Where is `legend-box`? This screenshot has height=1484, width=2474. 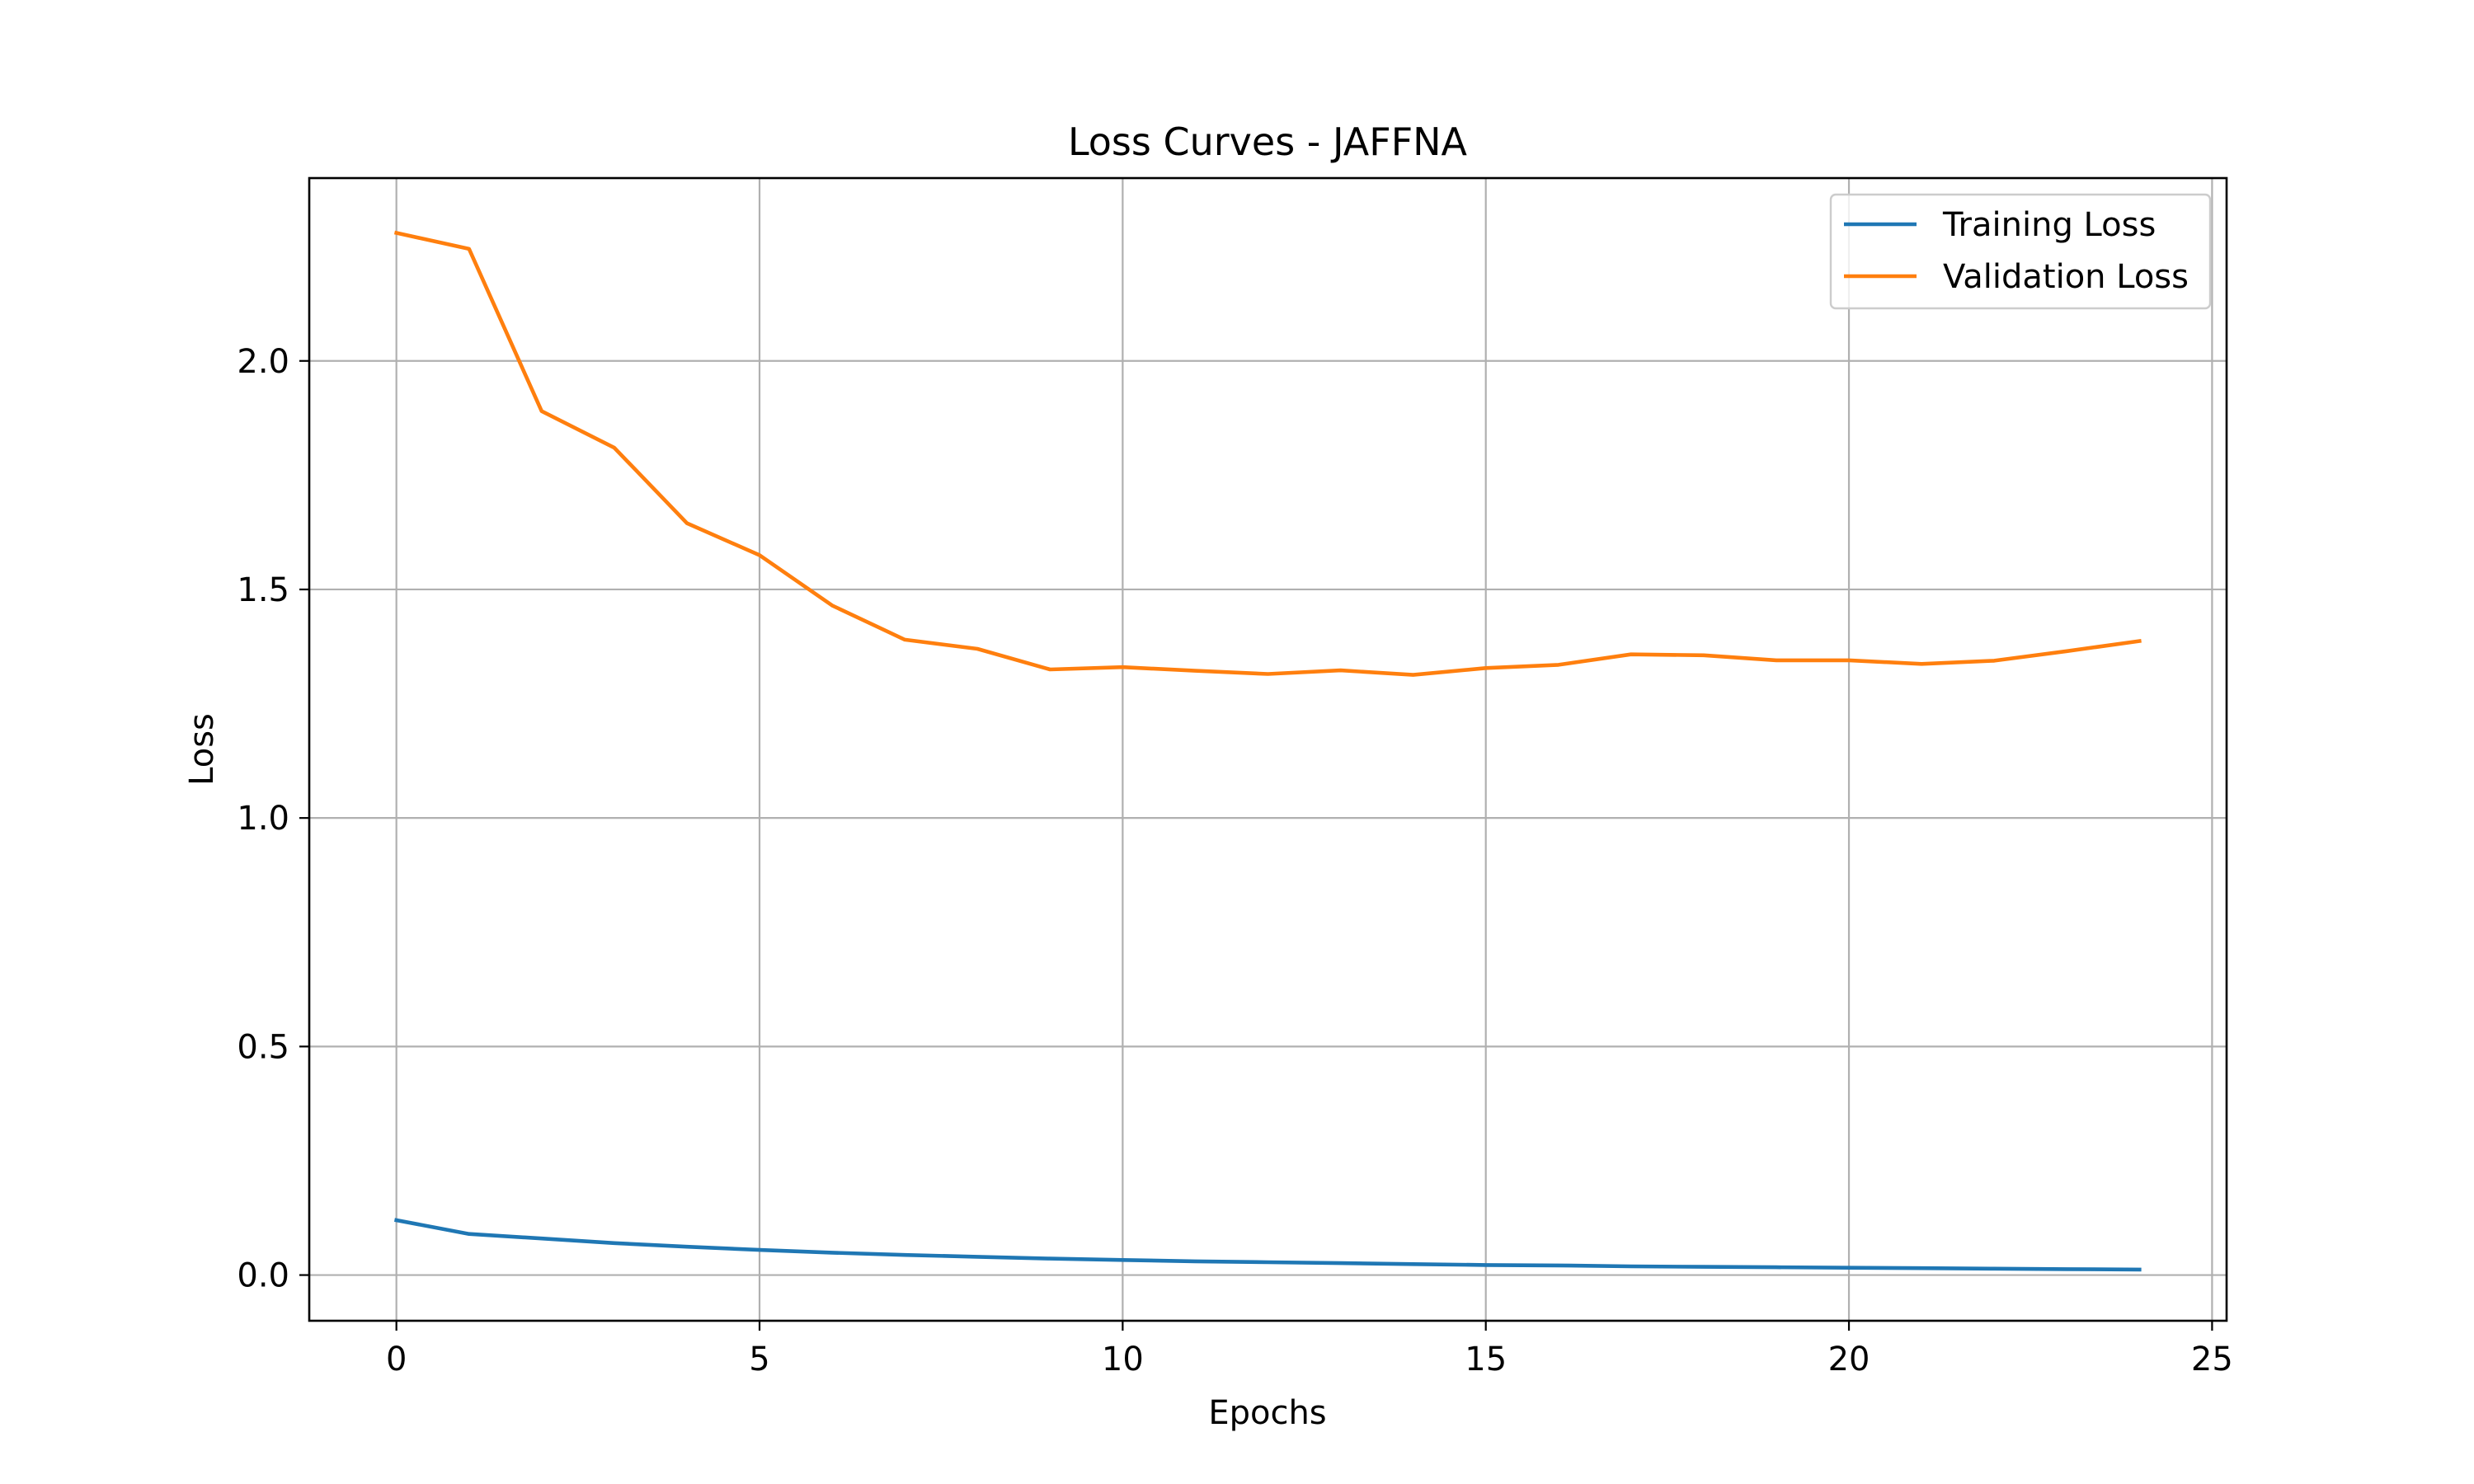 legend-box is located at coordinates (2020, 251).